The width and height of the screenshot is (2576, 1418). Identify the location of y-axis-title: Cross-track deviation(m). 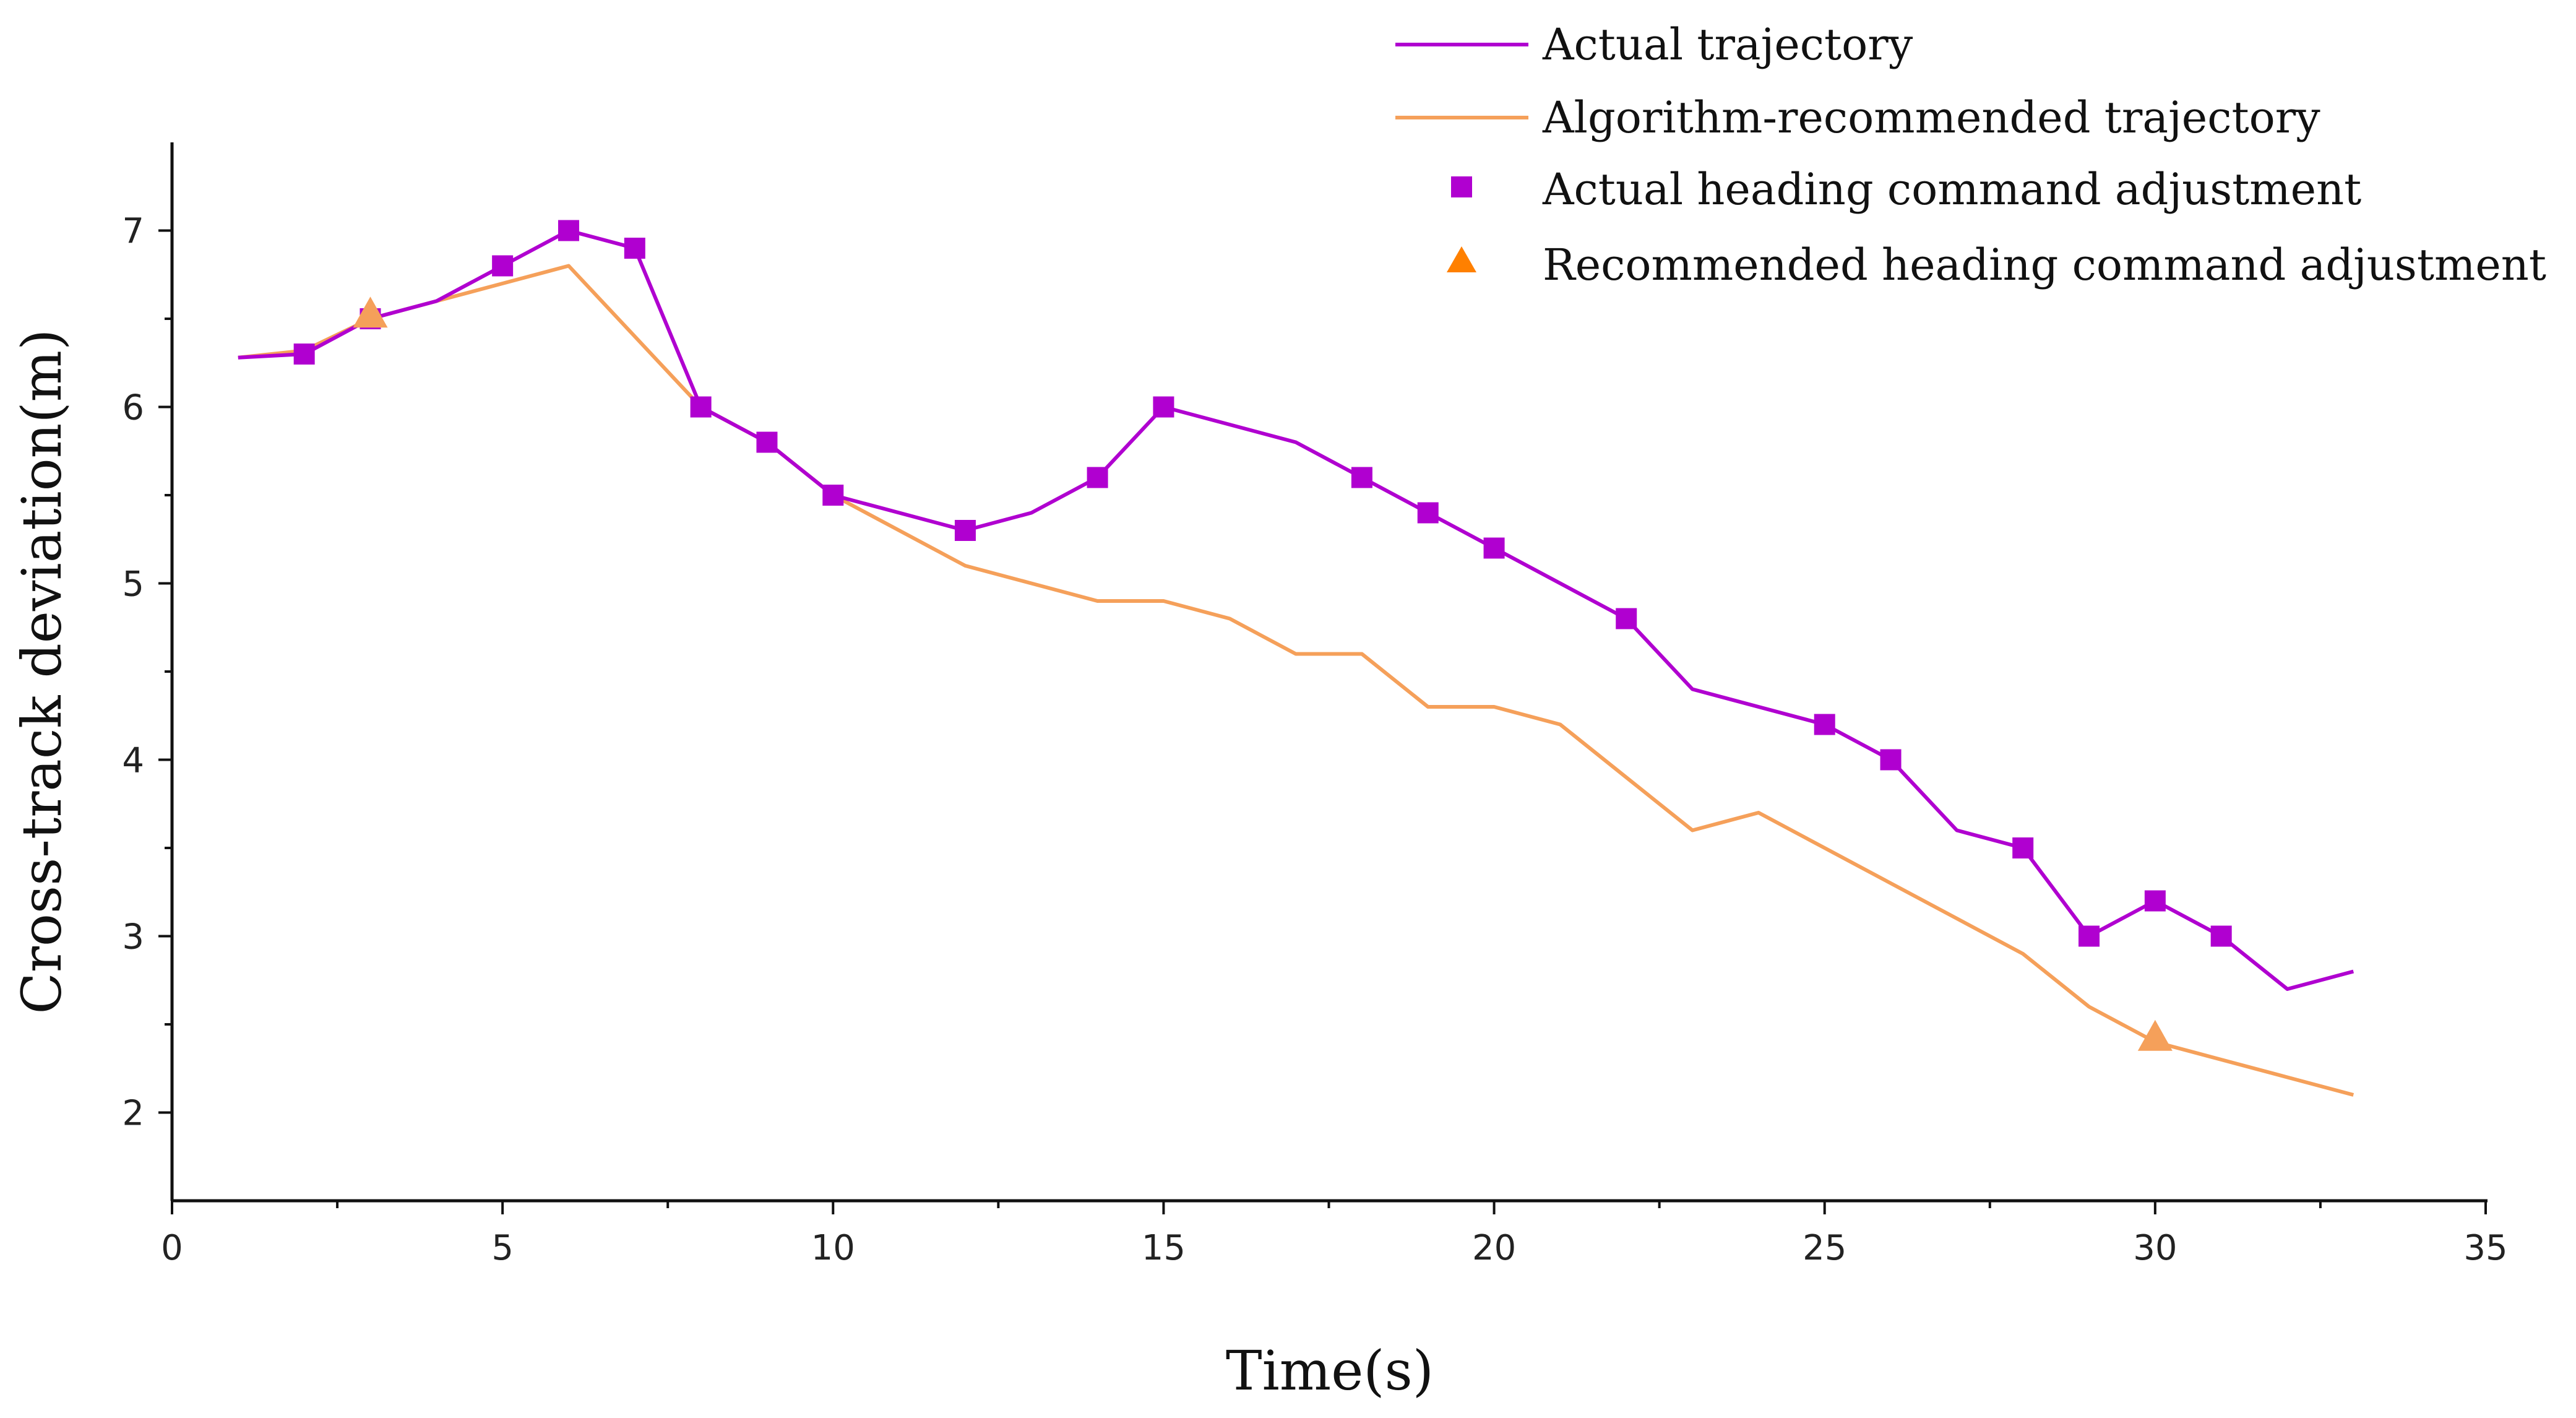
(42, 671).